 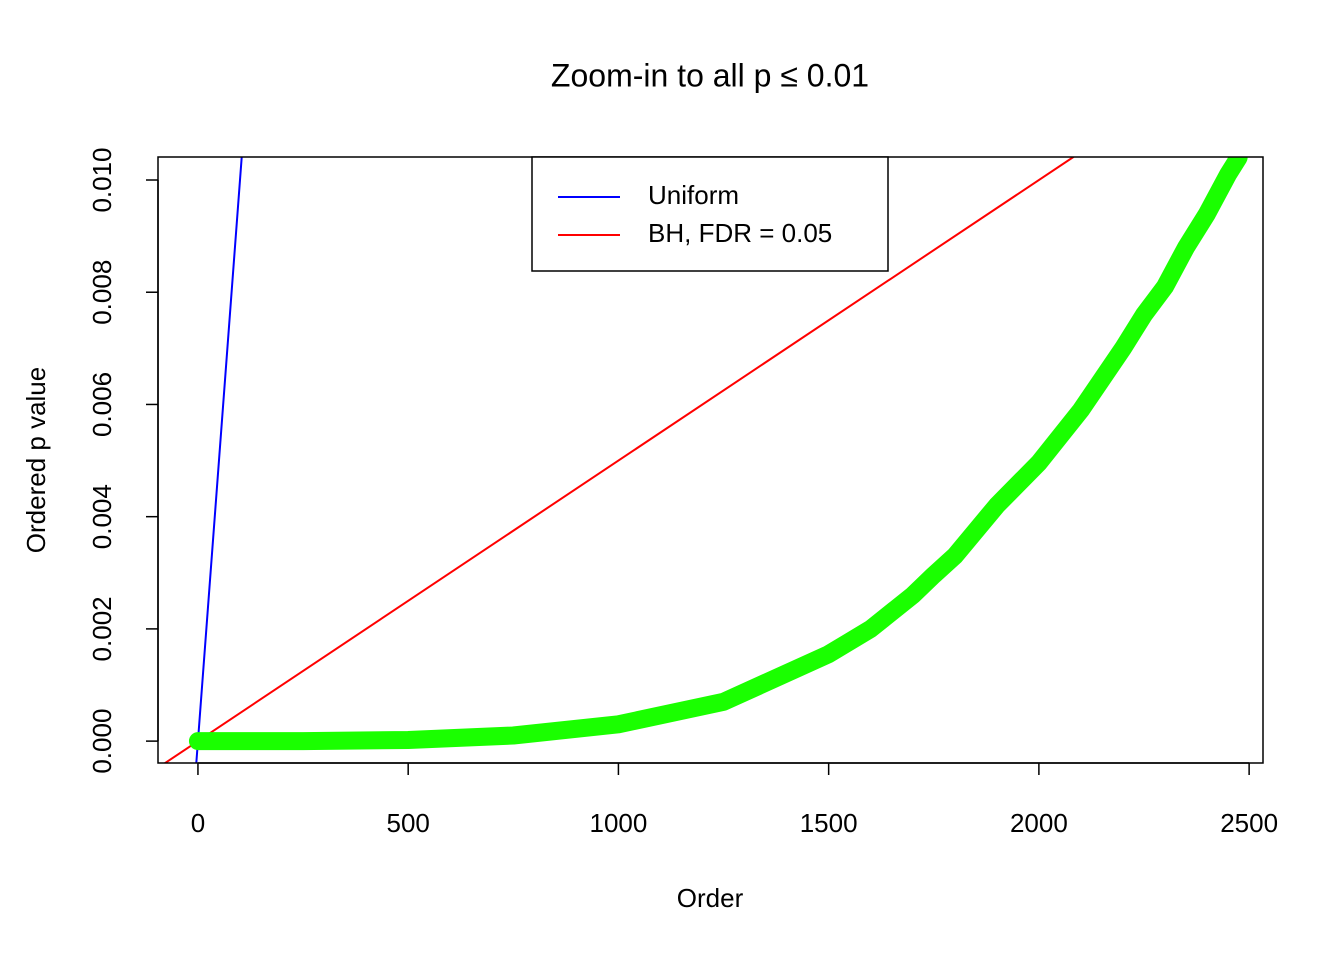 I want to click on y-tick-label: 0.004, so click(x=102, y=516).